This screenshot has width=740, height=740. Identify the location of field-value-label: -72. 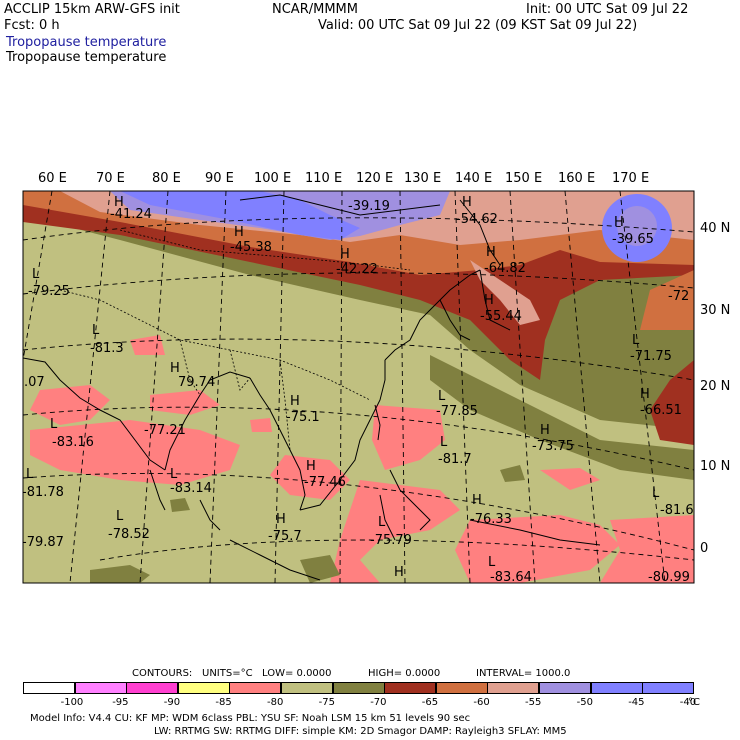
(679, 296).